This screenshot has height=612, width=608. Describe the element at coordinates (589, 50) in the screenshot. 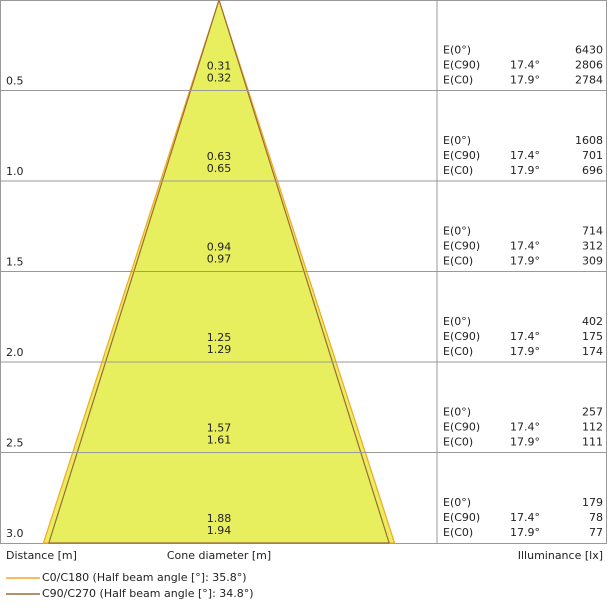

I see `illuminance: 6430` at that location.